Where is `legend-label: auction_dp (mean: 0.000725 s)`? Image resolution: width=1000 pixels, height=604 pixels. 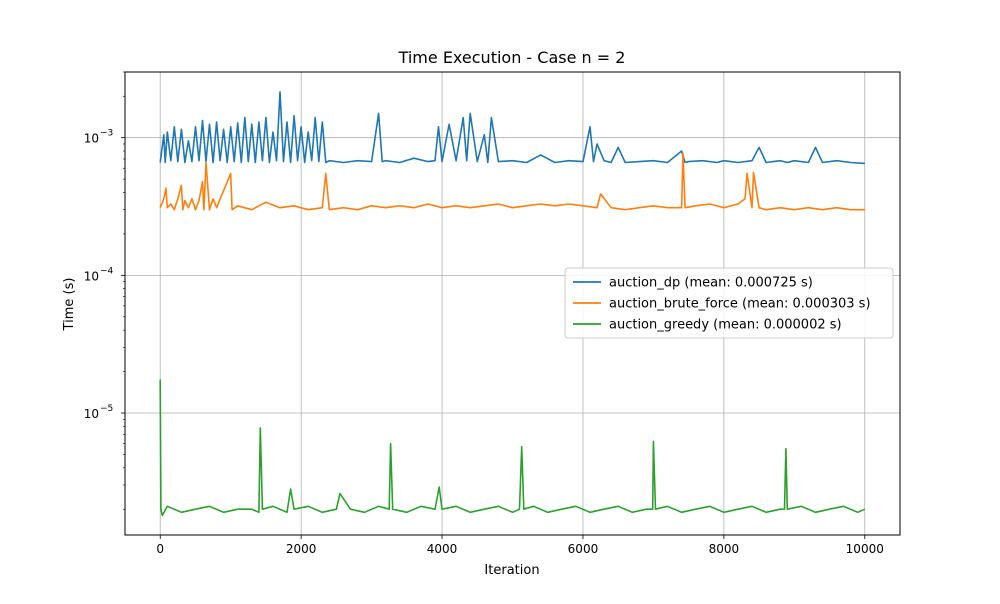
legend-label: auction_dp (mean: 0.000725 s) is located at coordinates (711, 283).